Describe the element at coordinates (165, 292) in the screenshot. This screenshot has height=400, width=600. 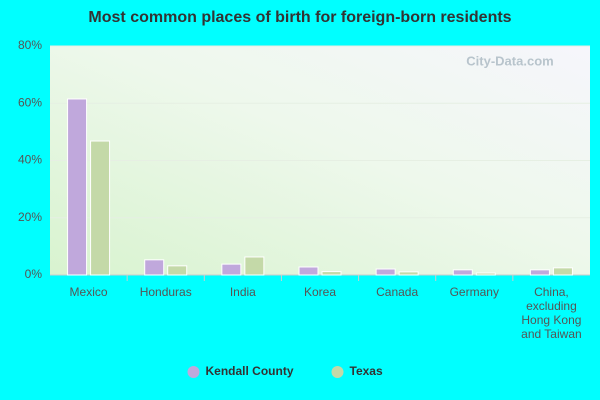
I see `x-tick-label: Honduras` at that location.